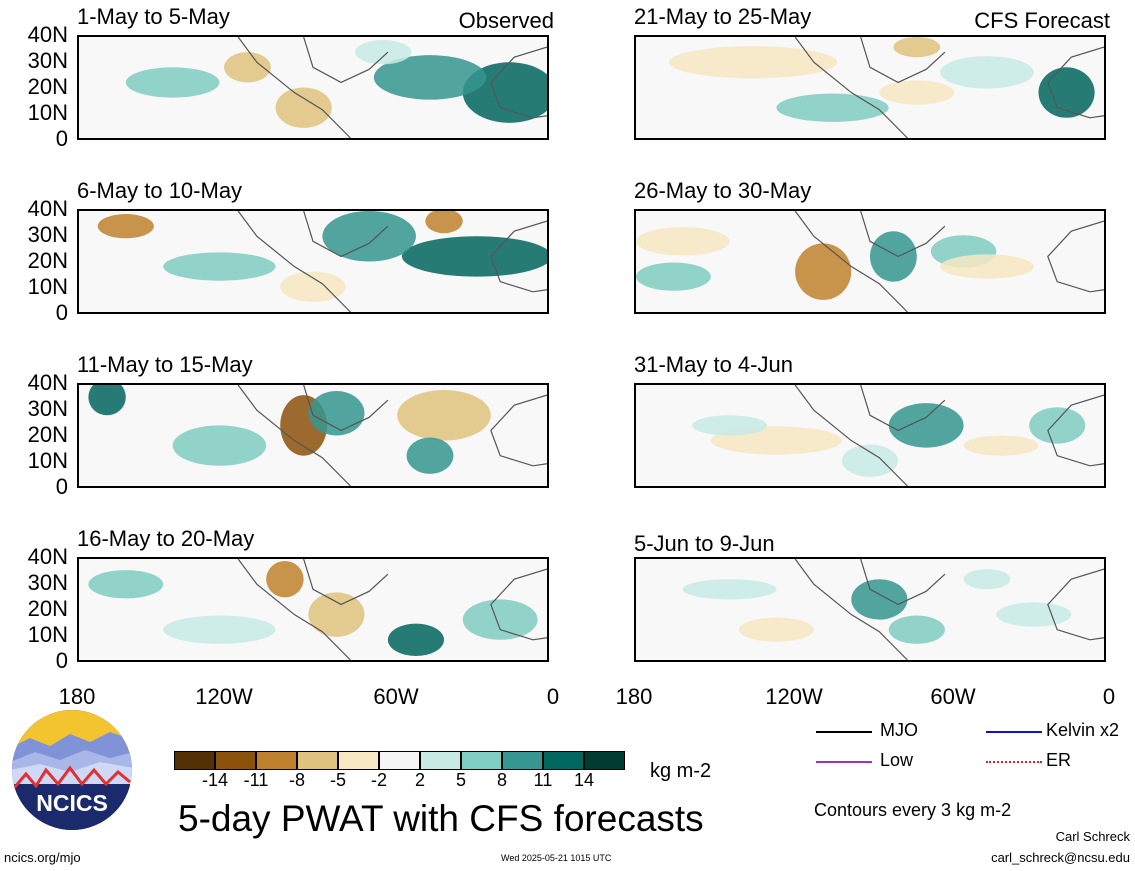 Image resolution: width=1135 pixels, height=871 pixels. Describe the element at coordinates (681, 771) in the screenshot. I see `colorbar-units: kg m-2` at that location.